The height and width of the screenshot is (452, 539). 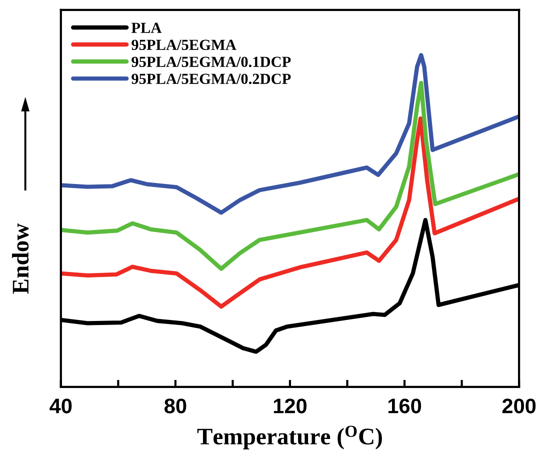 What do you see at coordinates (405, 406) in the screenshot?
I see `x-tick-label: 160` at bounding box center [405, 406].